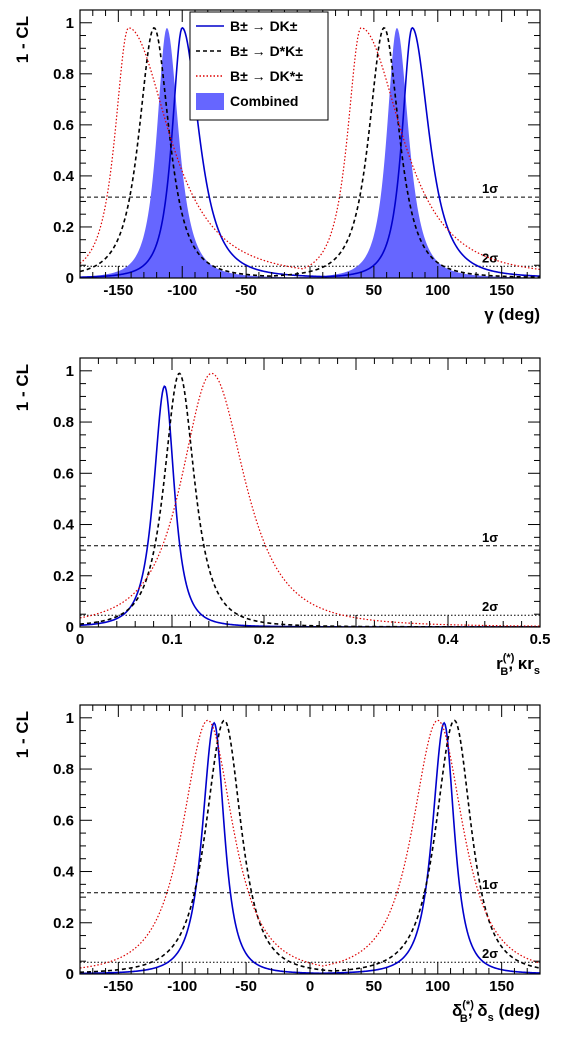  What do you see at coordinates (266, 76) in the screenshot?
I see `legend-label-3: B± → DK*±` at bounding box center [266, 76].